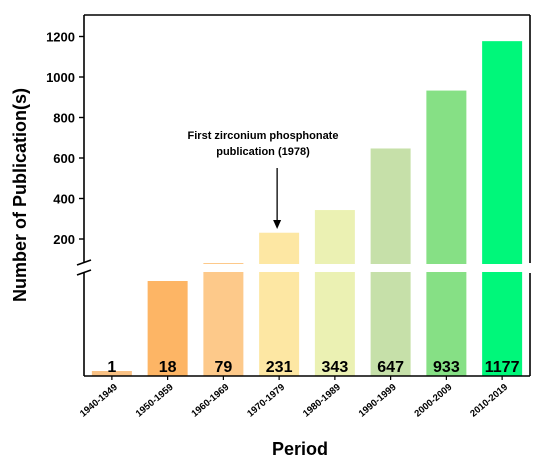  I want to click on bar-1970-1979, so click(279, 304).